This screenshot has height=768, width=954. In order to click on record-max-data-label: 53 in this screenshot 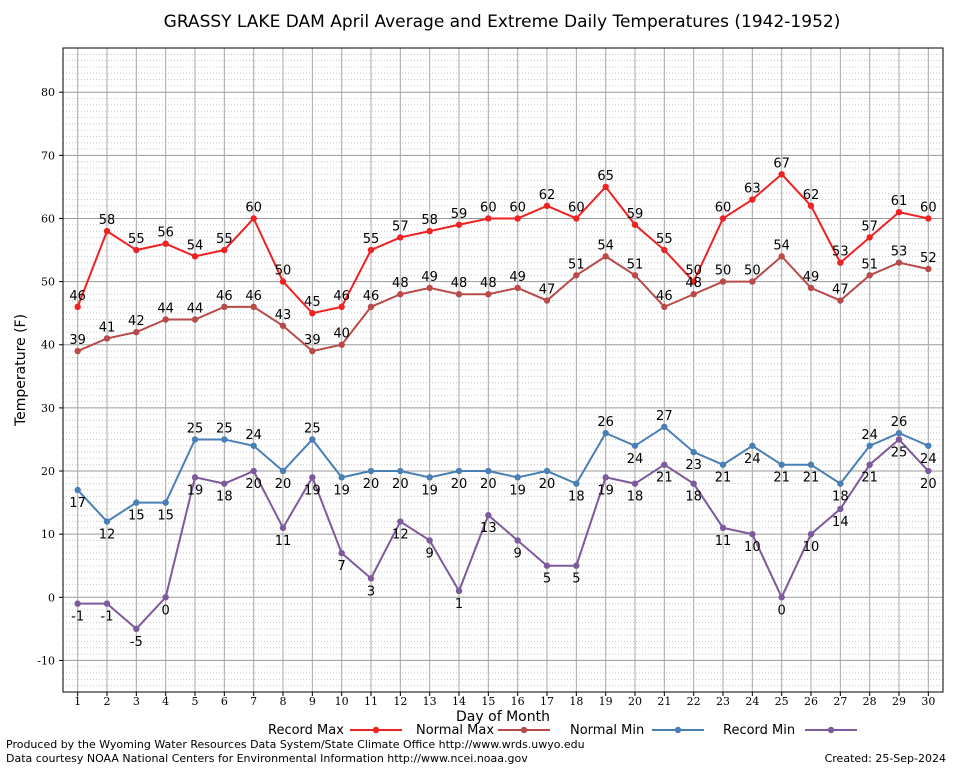, I will do `click(840, 252)`.